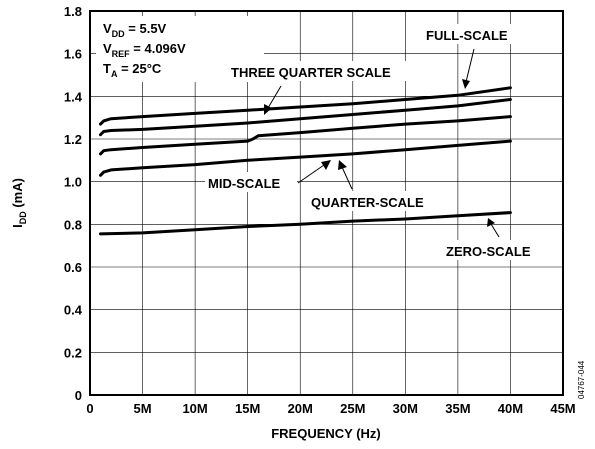 The width and height of the screenshot is (595, 449). I want to click on x-tick-label: 40M, so click(510, 408).